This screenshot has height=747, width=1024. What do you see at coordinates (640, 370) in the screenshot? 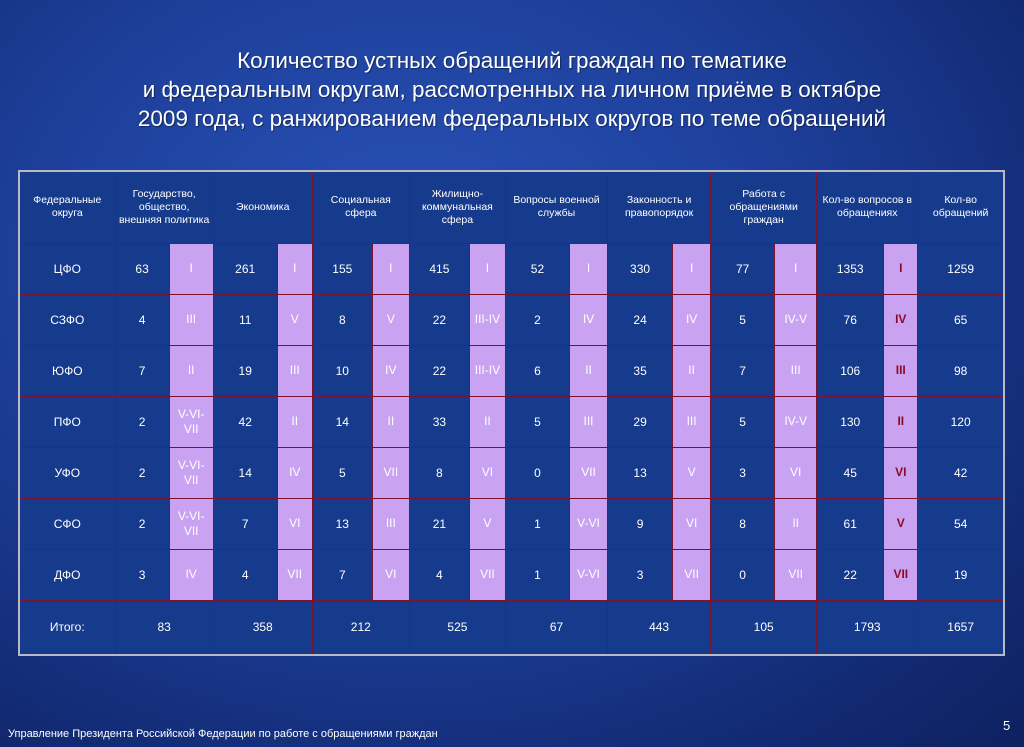
I see `count-cell: 35` at bounding box center [640, 370].